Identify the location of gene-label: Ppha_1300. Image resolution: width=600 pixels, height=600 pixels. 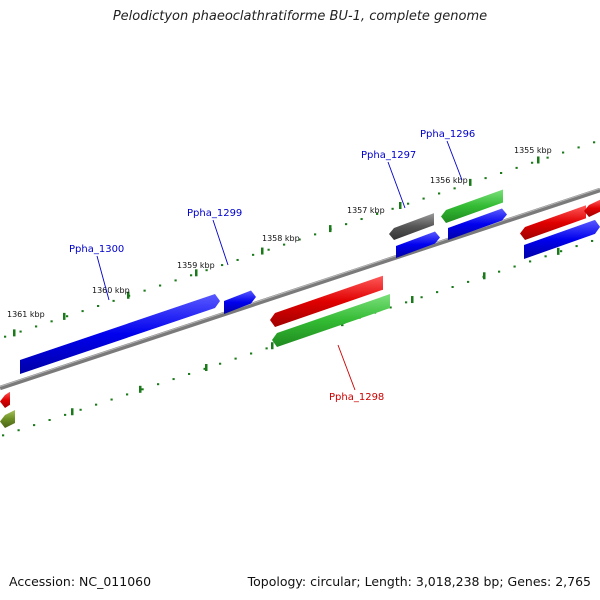
(96, 249).